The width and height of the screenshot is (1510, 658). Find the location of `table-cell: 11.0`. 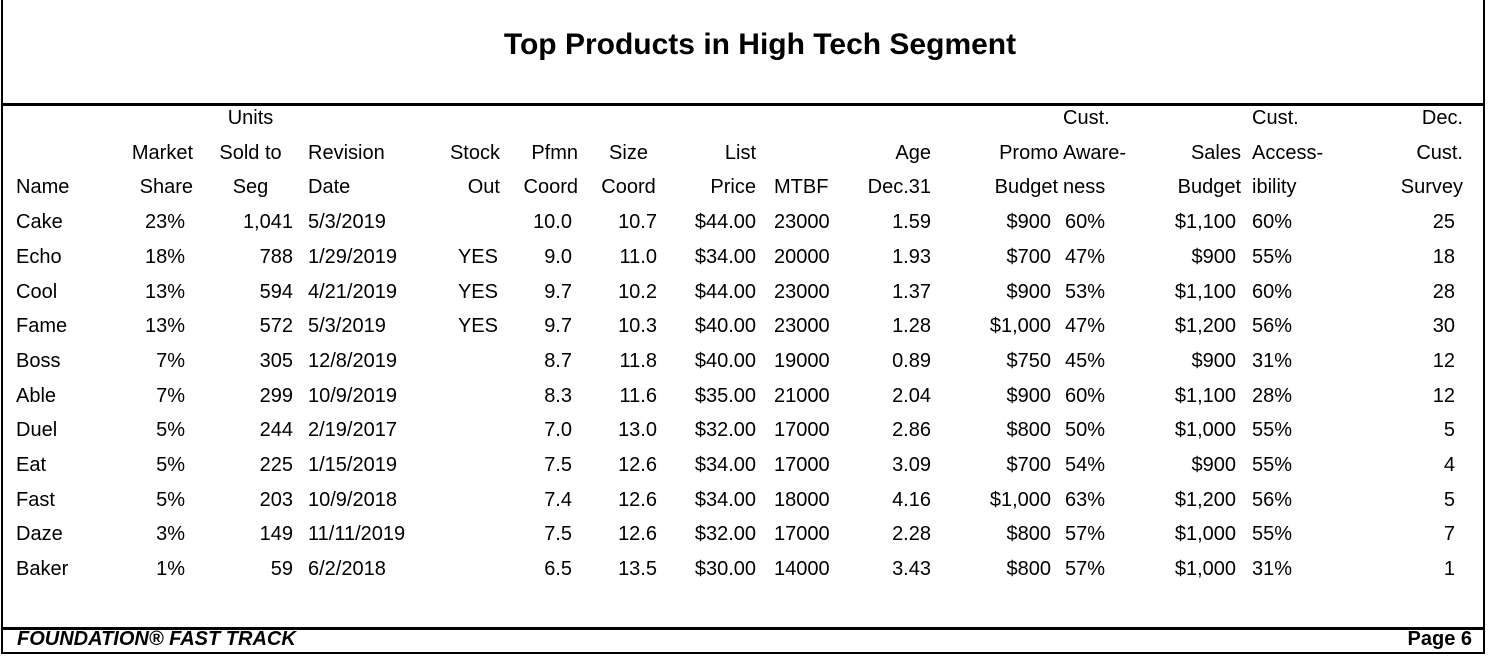

table-cell: 11.0 is located at coordinates (638, 256).